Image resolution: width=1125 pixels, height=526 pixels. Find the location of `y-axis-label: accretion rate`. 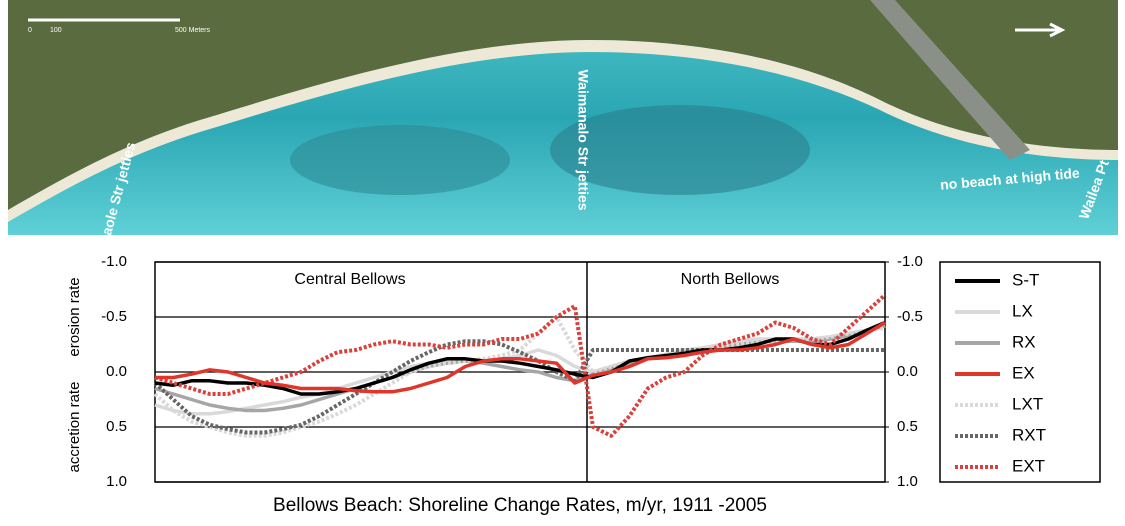

y-axis-label: accretion rate is located at coordinates (74, 427).